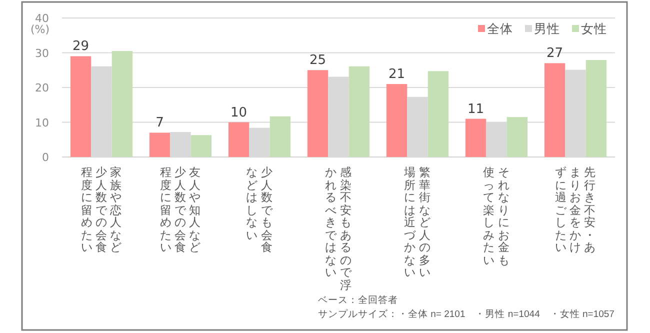  What do you see at coordinates (318, 60) in the screenshot?
I see `data-label: 25` at bounding box center [318, 60].